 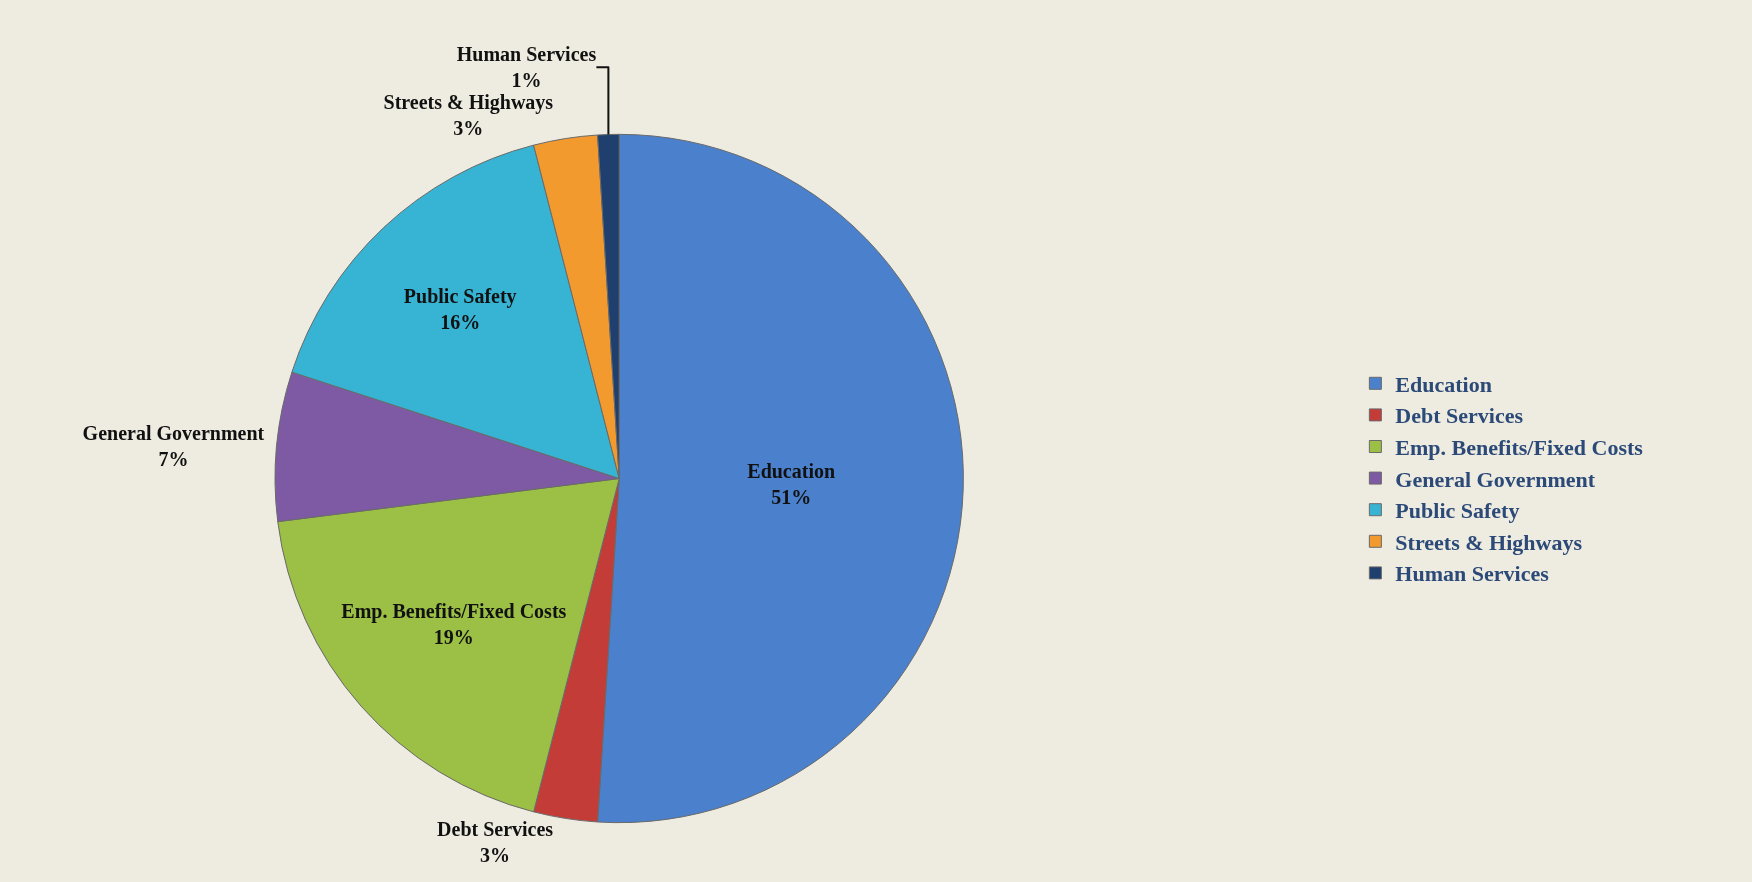 What do you see at coordinates (454, 612) in the screenshot?
I see `slice-label: Emp. Benefits/Fixed Costs` at bounding box center [454, 612].